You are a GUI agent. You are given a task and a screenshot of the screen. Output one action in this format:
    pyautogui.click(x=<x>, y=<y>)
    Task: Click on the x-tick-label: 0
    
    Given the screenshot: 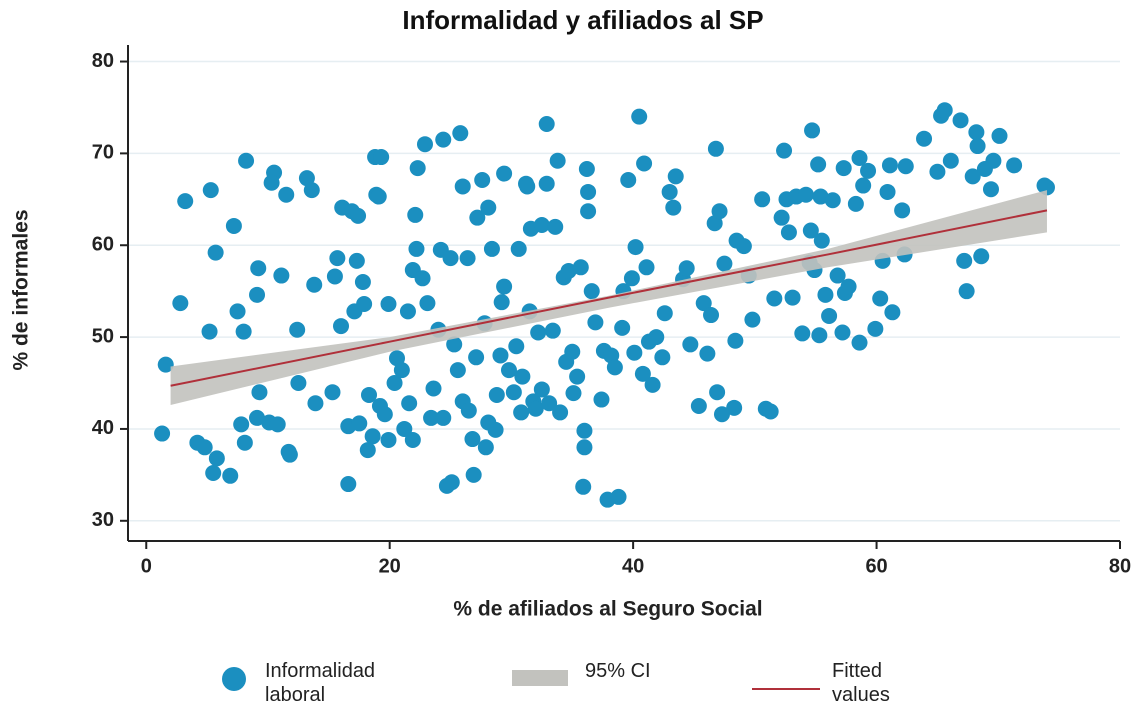 What is the action you would take?
    pyautogui.click(x=146, y=566)
    